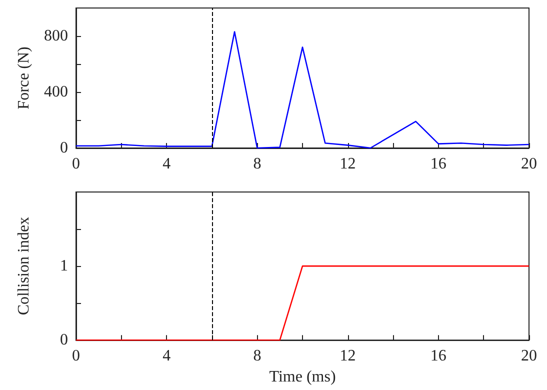 The width and height of the screenshot is (547, 390). I want to click on x-axis-title: Time (ms), so click(302, 377).